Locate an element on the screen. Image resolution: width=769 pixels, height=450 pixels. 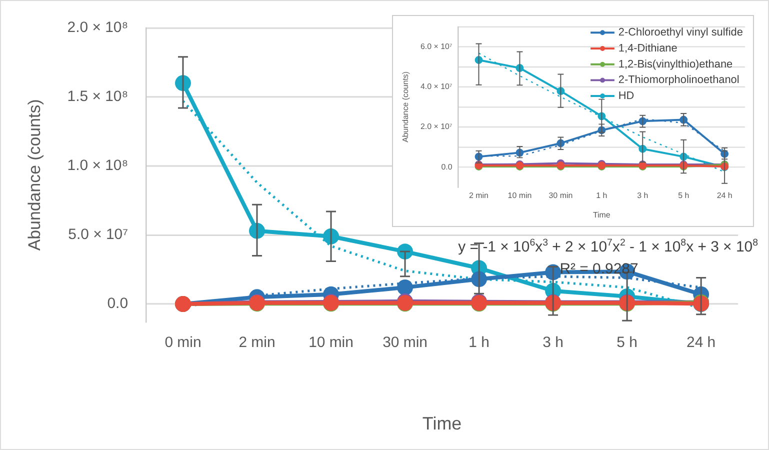
legend-label: HD is located at coordinates (626, 96).